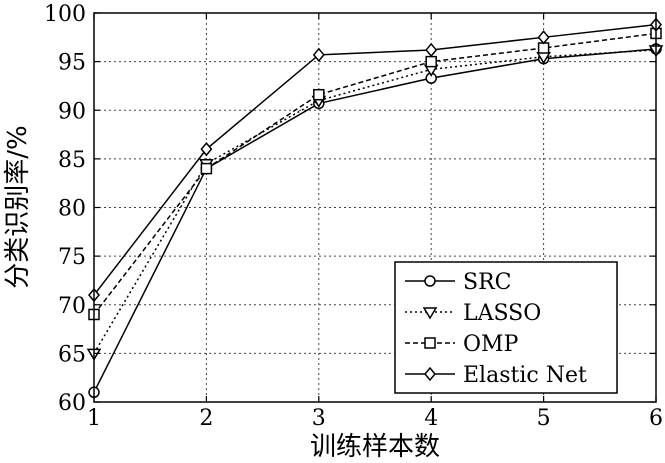 The height and width of the screenshot is (463, 665). I want to click on y-tick-label: 80, so click(72, 209).